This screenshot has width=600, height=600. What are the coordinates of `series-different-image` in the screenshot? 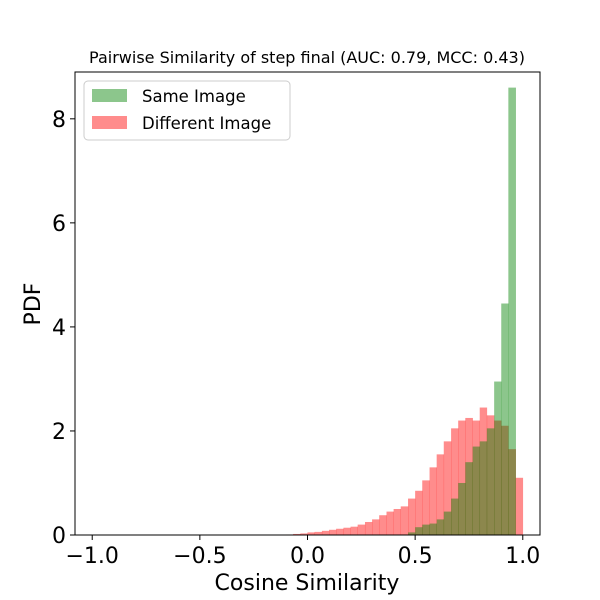 It's located at (404, 471).